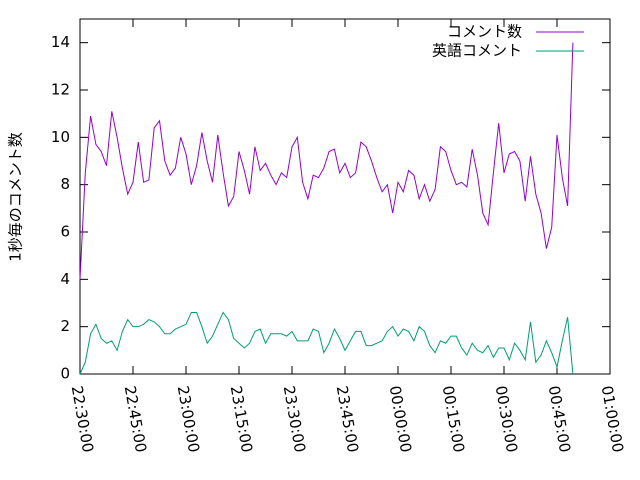  What do you see at coordinates (60, 137) in the screenshot?
I see `y-tick-label: 10` at bounding box center [60, 137].